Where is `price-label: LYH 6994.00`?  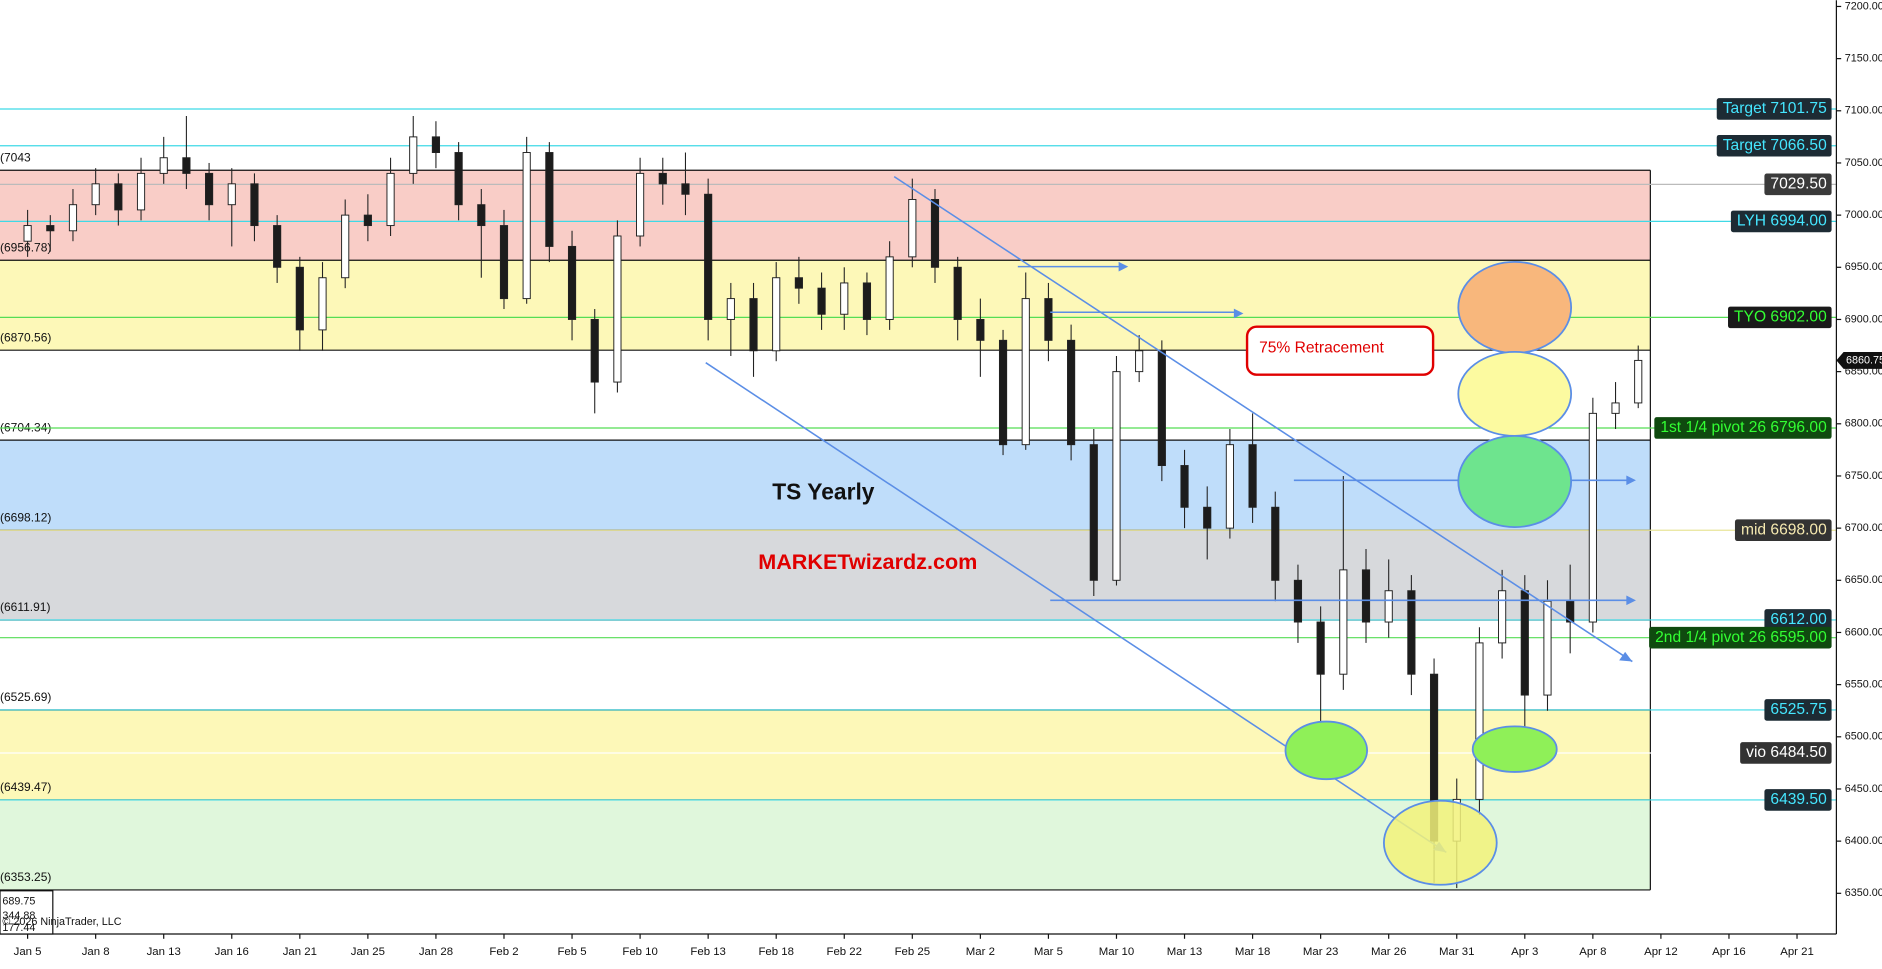 price-label: LYH 6994.00 is located at coordinates (1782, 221).